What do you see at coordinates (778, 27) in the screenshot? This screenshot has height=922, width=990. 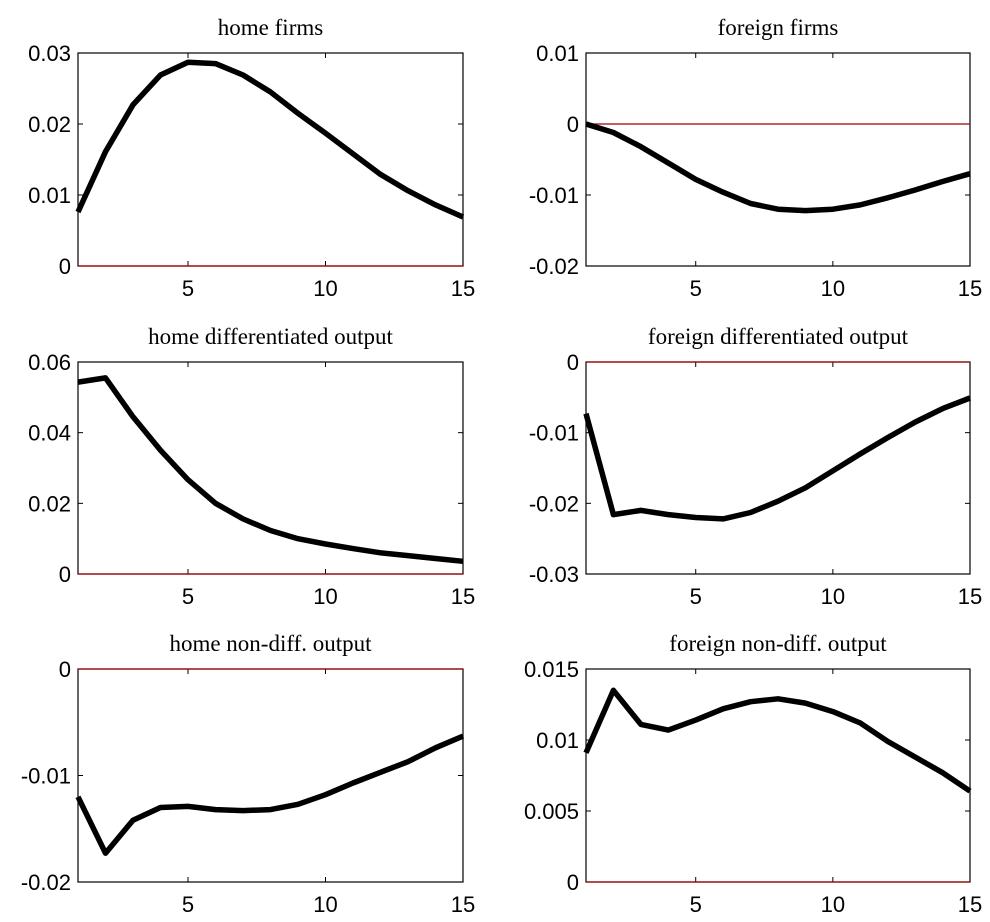 I see `panel-title: foreign firms` at bounding box center [778, 27].